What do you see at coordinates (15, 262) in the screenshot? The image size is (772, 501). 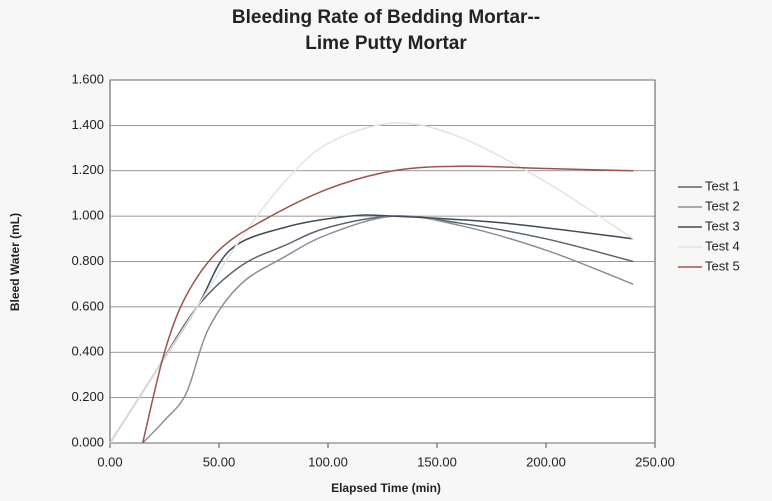 I see `y-axis-title: Bleed Water (mL)` at bounding box center [15, 262].